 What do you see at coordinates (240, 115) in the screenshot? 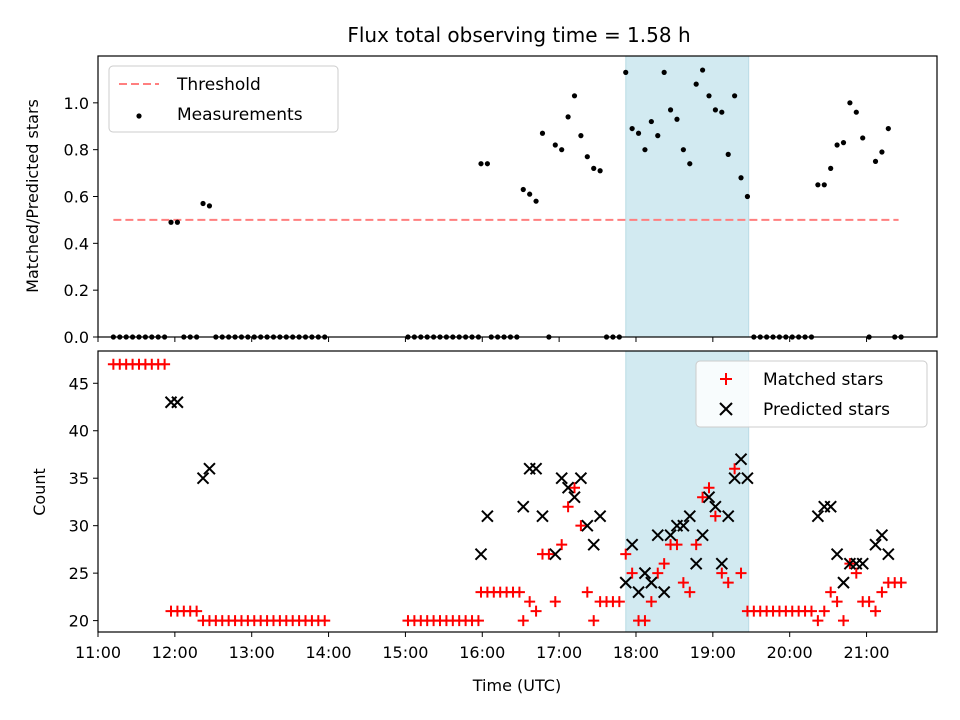
I see `legend-measurements-label: Measurements` at bounding box center [240, 115].